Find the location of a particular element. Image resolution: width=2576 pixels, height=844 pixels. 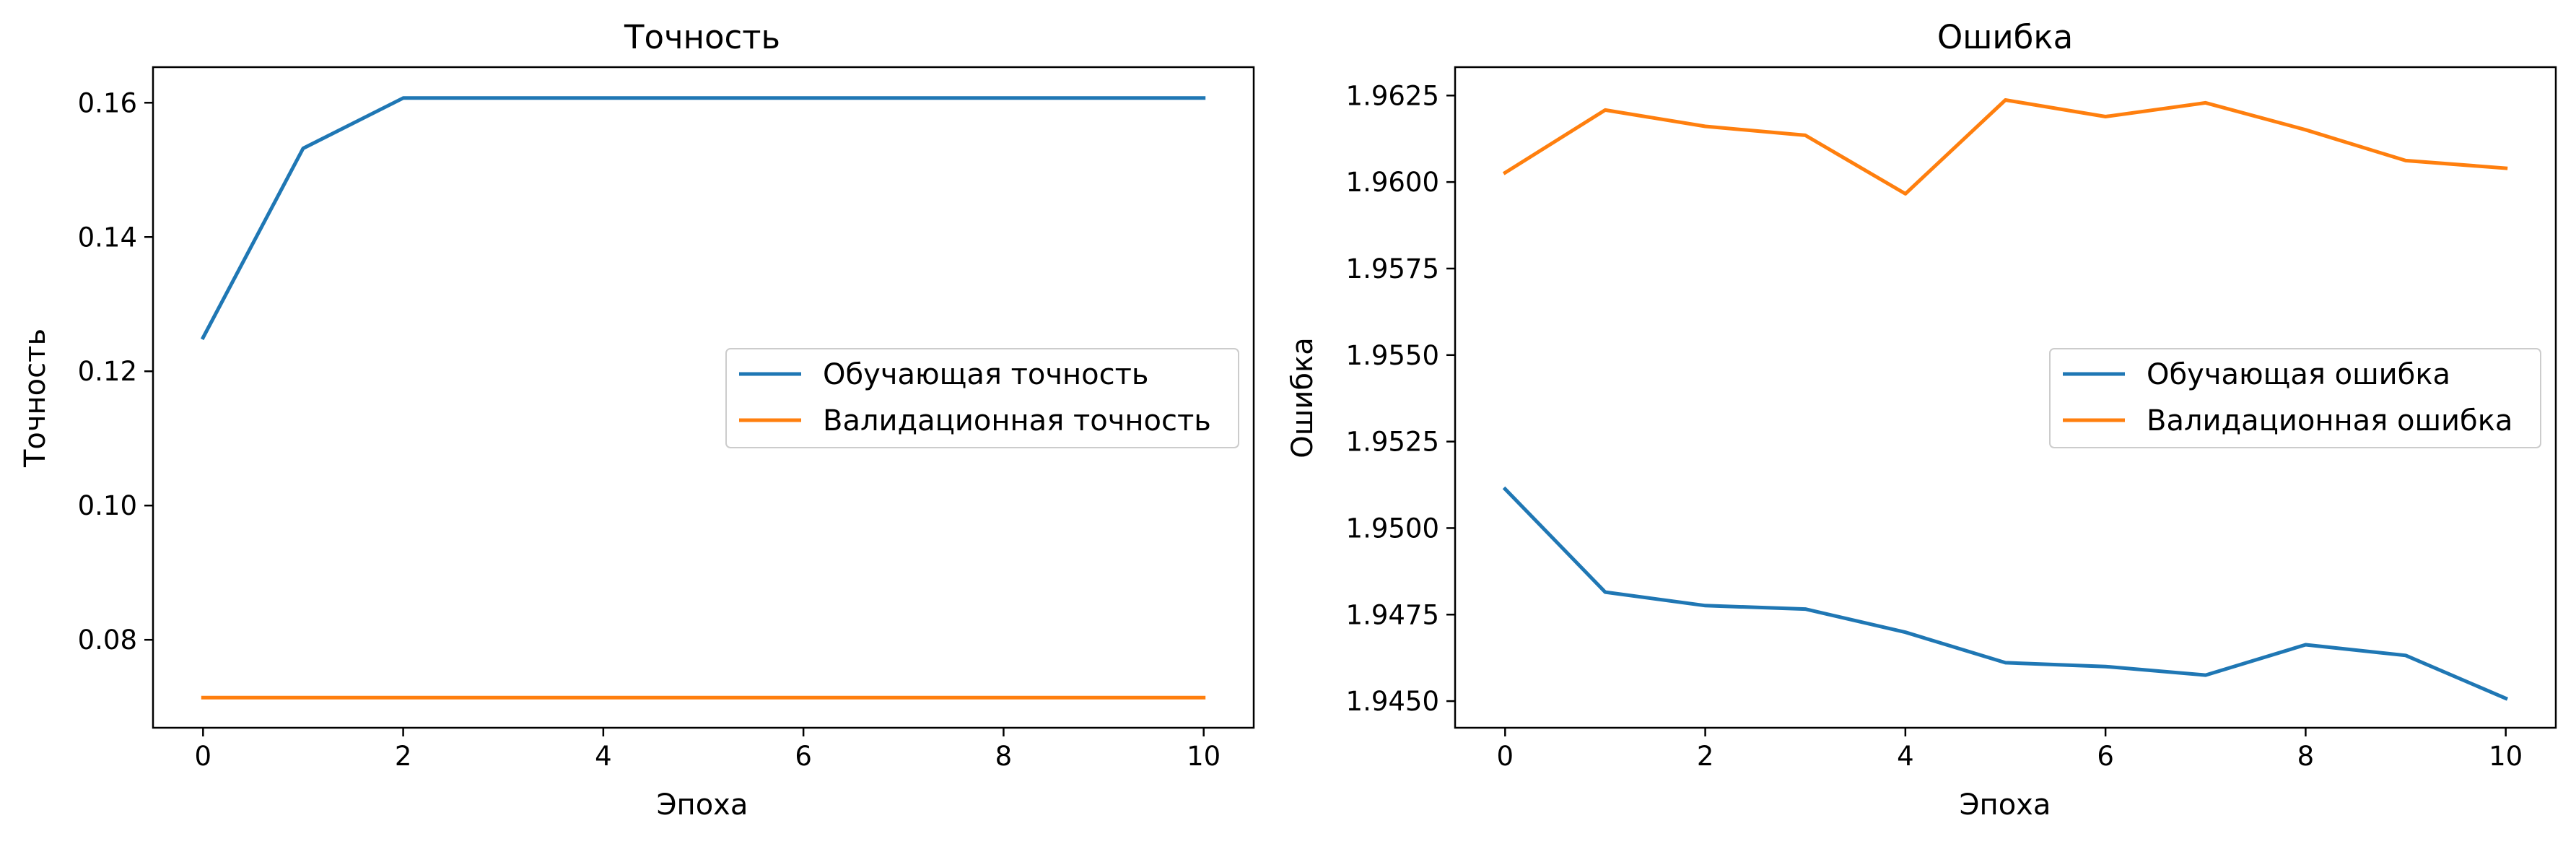

y-tick-label: 0.08 is located at coordinates (107, 640).